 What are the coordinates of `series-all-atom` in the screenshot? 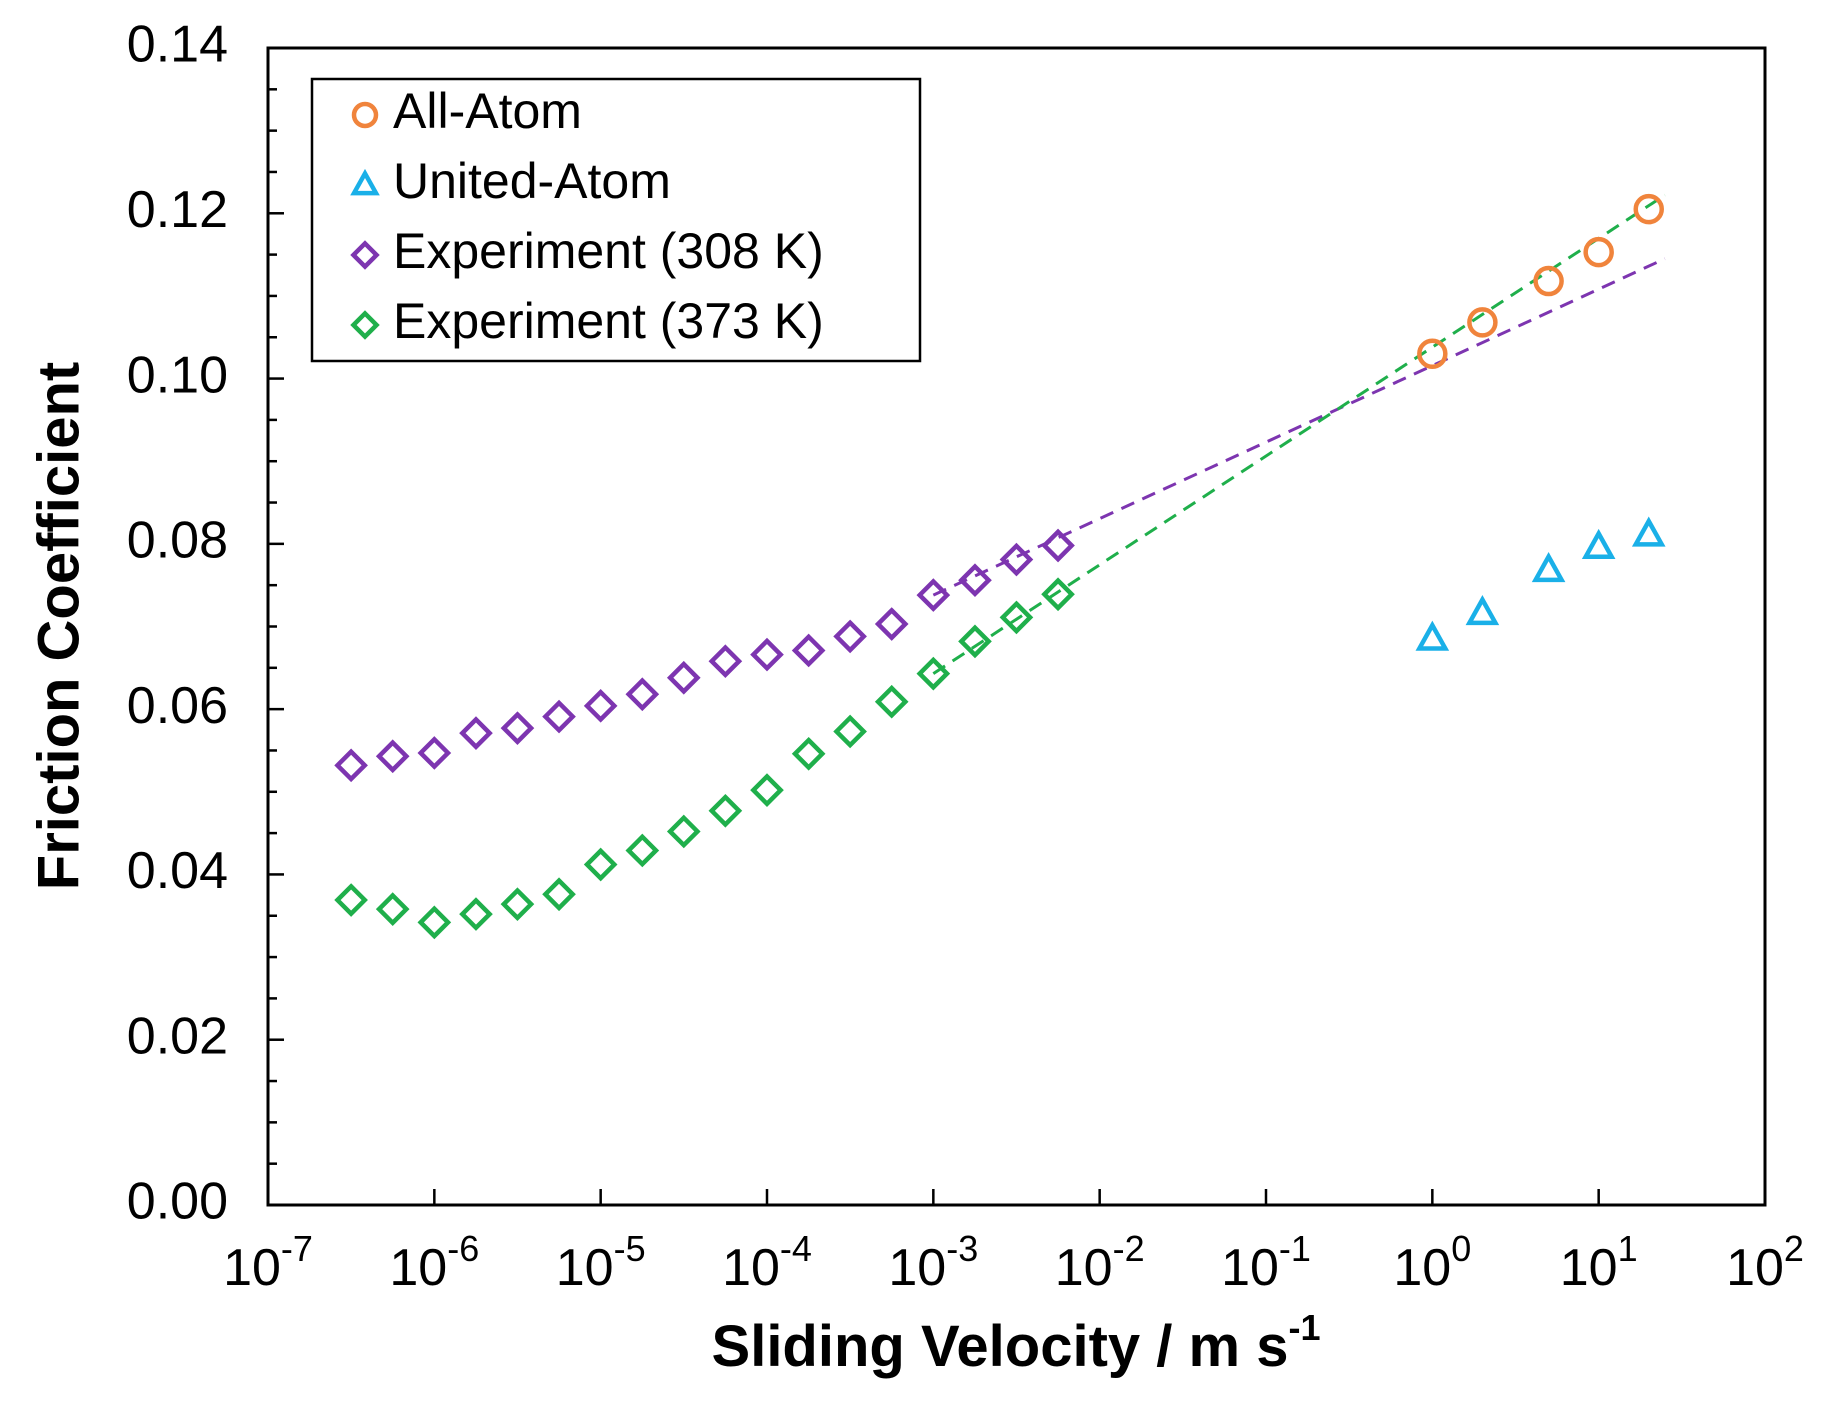 It's located at (1540, 281).